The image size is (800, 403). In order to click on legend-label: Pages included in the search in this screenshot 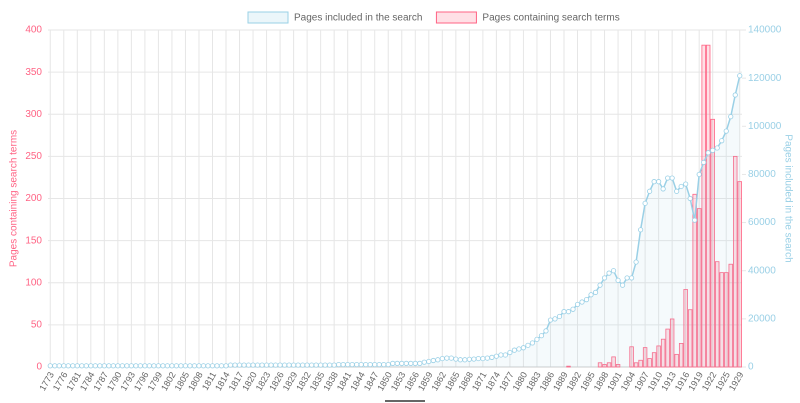, I will do `click(358, 18)`.